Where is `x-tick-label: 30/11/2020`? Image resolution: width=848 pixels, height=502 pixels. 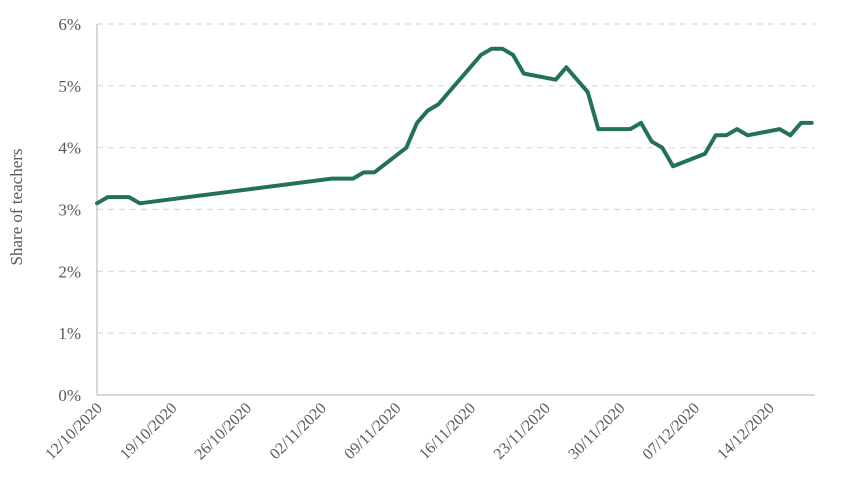
x-tick-label: 30/11/2020 is located at coordinates (596, 431).